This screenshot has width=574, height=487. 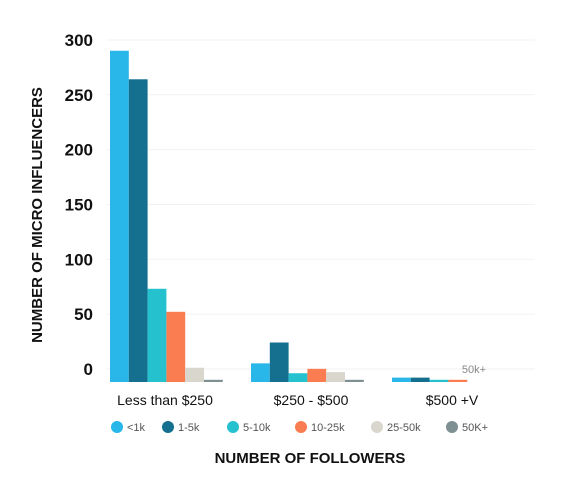 I want to click on legend-label: 50K+, so click(x=475, y=428).